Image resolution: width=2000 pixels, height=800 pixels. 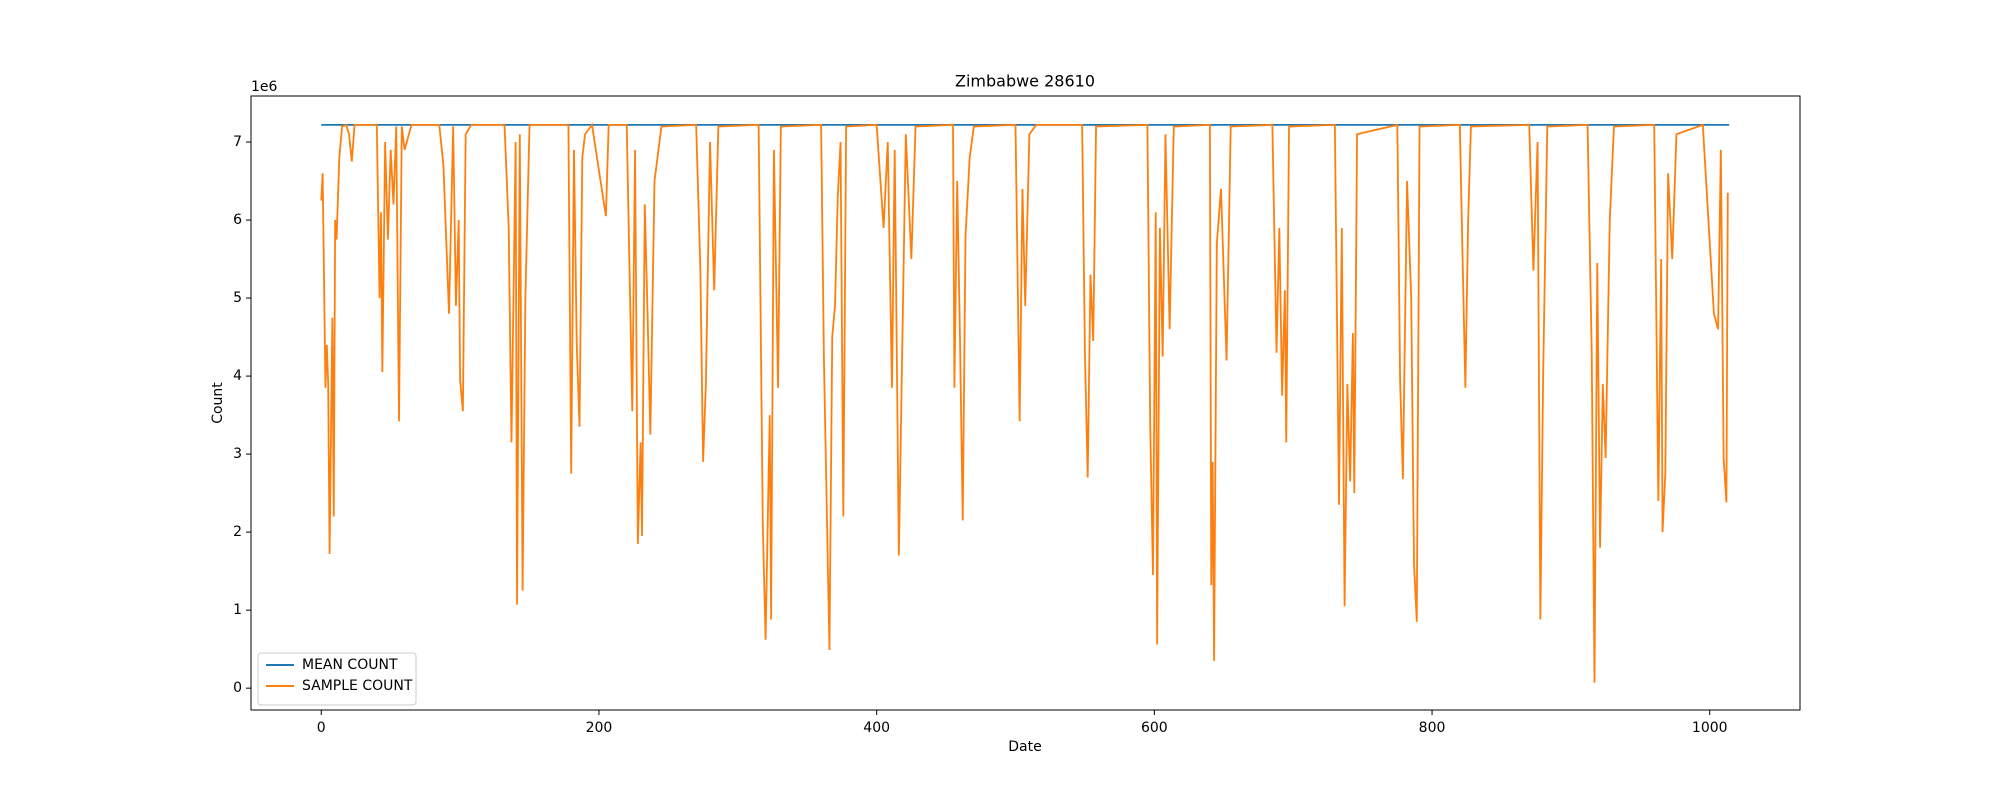 What do you see at coordinates (264, 87) in the screenshot?
I see `y-offset-label: 1e6` at bounding box center [264, 87].